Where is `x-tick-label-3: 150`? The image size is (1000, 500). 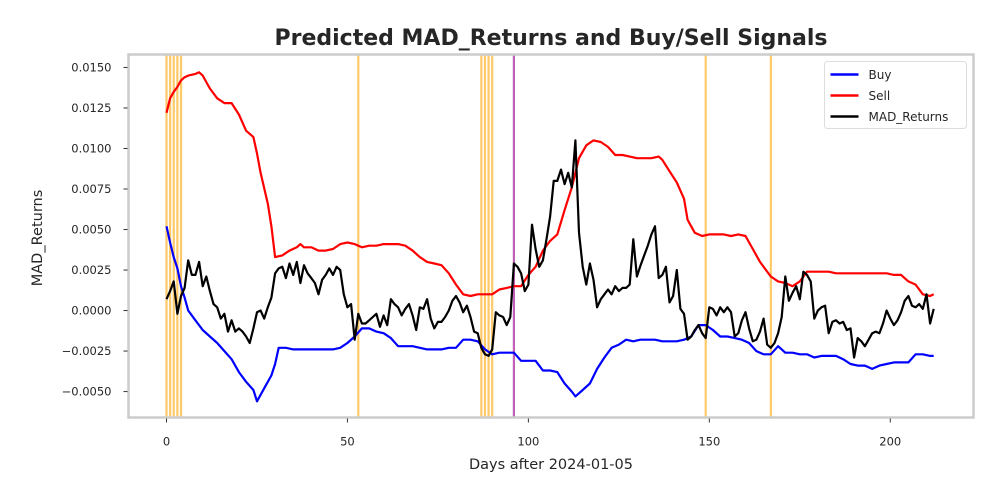
x-tick-label-3: 150 is located at coordinates (709, 442).